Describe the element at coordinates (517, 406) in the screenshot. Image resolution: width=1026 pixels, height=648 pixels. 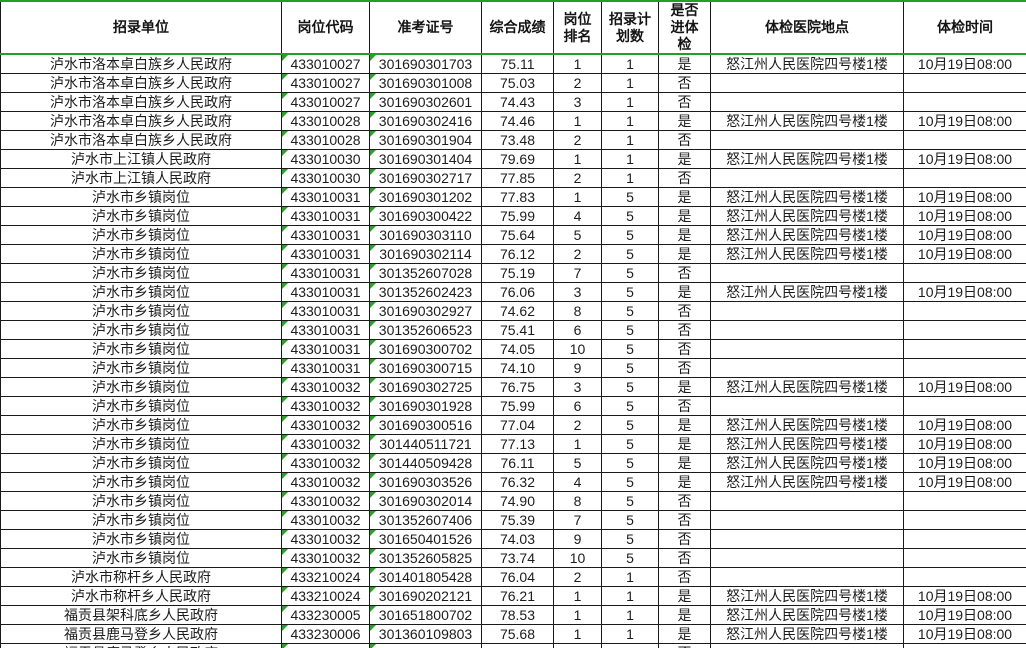
I see `cell-score: 75.99` at that location.